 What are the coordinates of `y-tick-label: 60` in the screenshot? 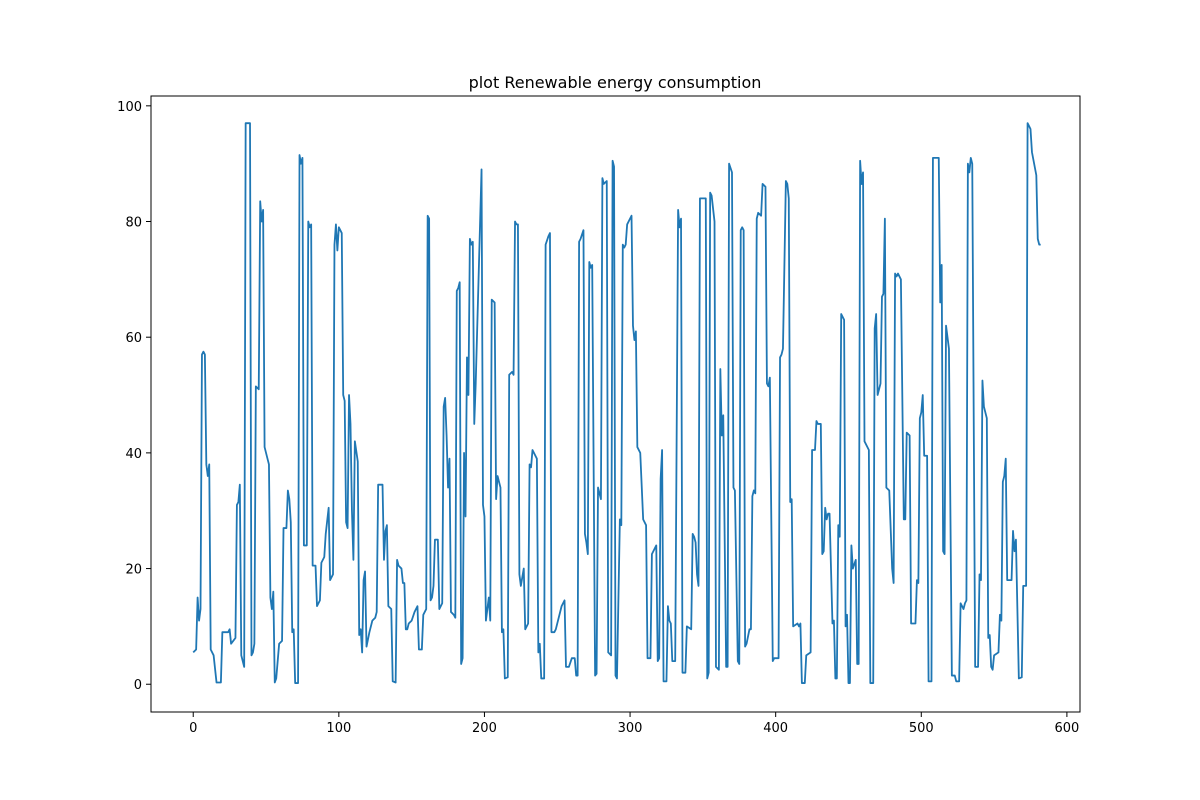 It's located at (133, 338).